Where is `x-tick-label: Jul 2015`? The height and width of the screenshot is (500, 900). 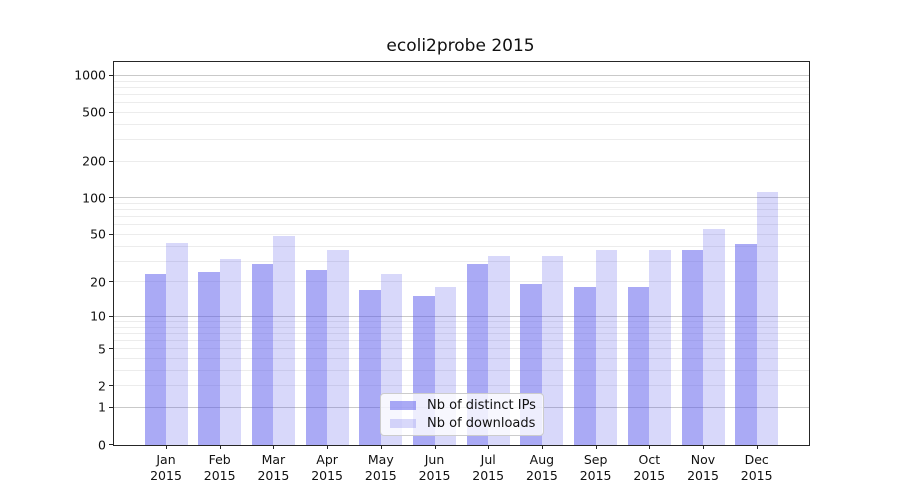
x-tick-label: Jul 2015 is located at coordinates (488, 467).